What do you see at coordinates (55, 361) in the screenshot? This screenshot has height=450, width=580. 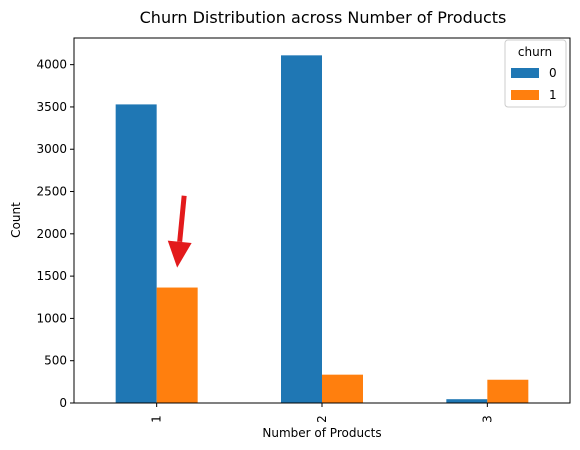 I see `y-tick-label-500: 500` at bounding box center [55, 361].